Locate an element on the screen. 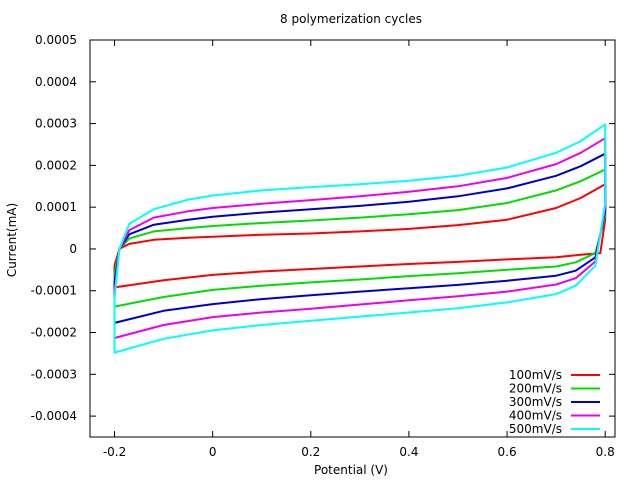 This screenshot has width=640, height=485. x-axis-label: Potential (V) is located at coordinates (351, 470).